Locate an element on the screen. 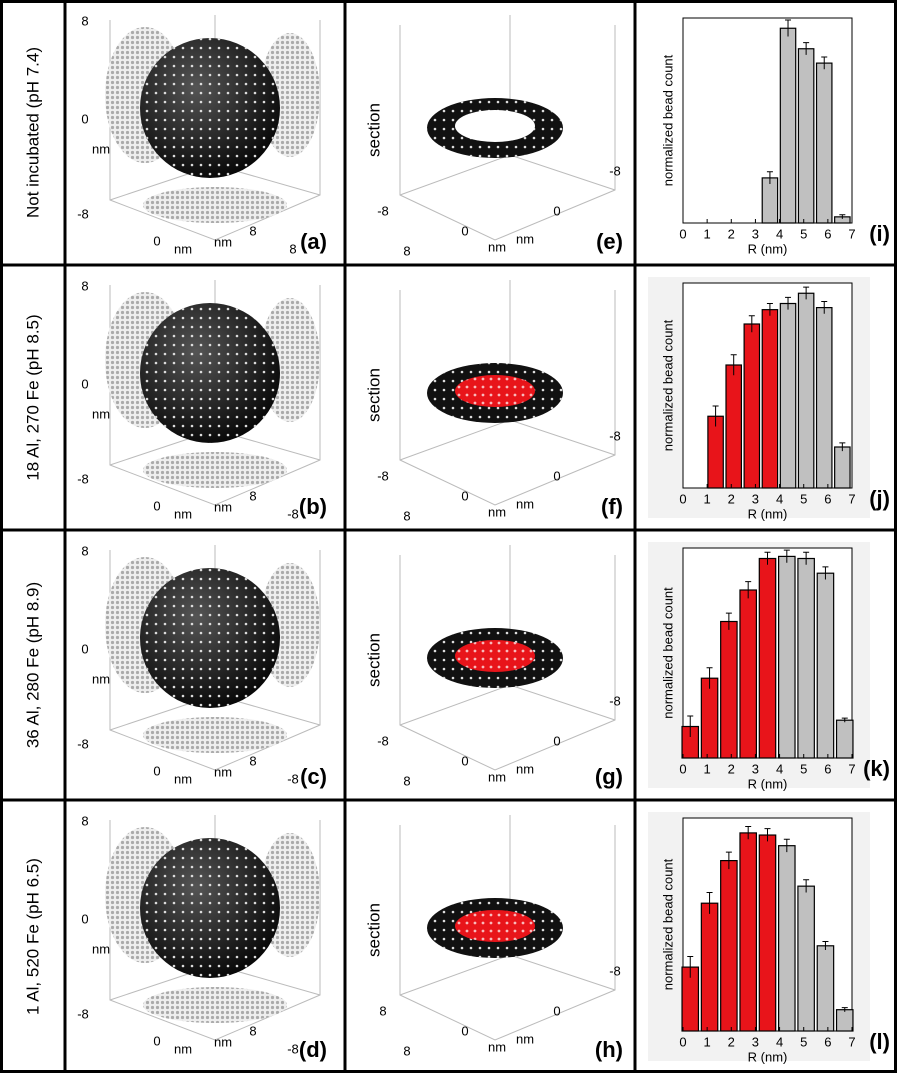 This screenshot has height=1078, width=897. section-plot is located at coordinates (507, 658).